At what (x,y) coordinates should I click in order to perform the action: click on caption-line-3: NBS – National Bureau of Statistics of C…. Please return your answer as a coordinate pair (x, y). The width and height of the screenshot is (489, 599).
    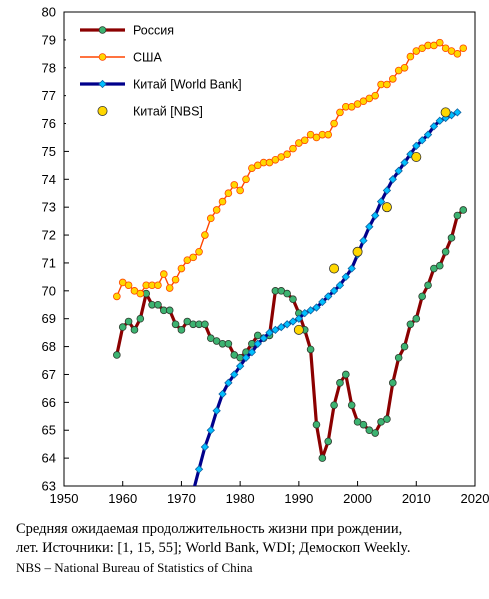
    Looking at the image, I should click on (134, 567).